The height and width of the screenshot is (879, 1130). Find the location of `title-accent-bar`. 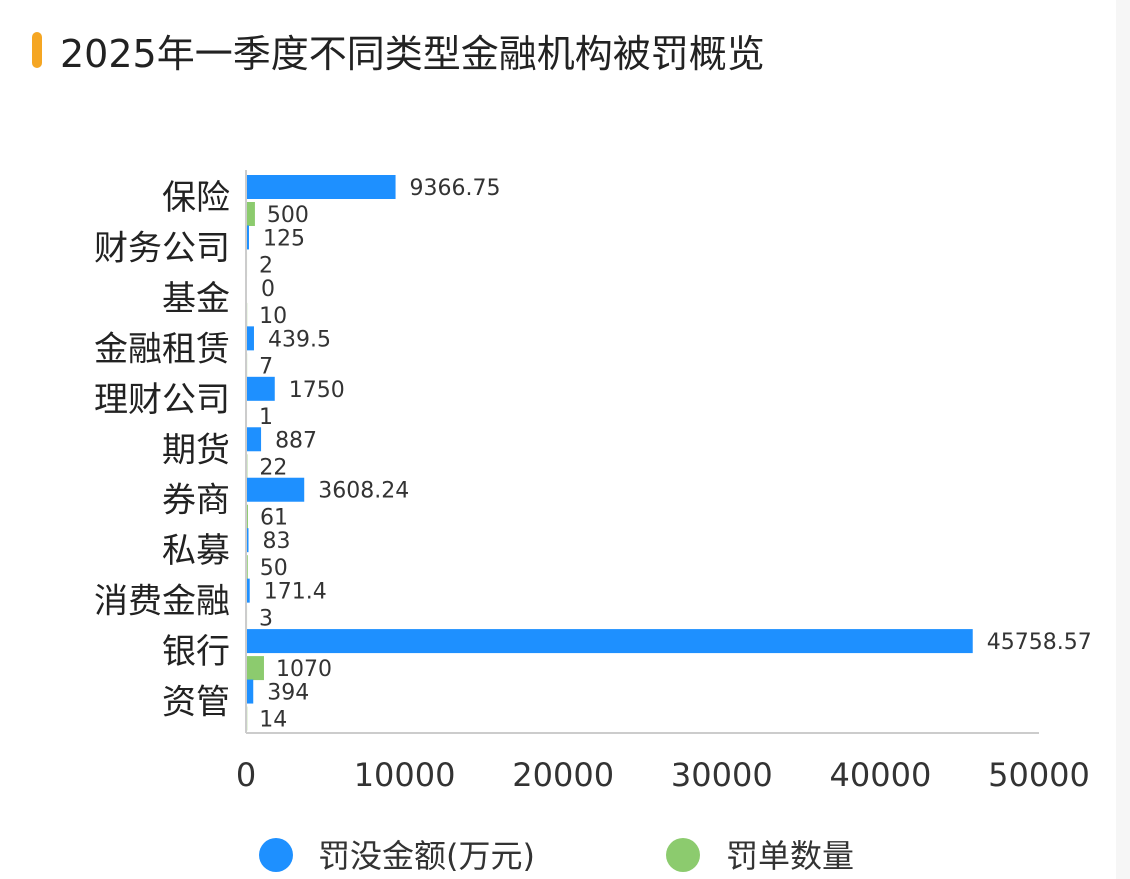

title-accent-bar is located at coordinates (37, 50).